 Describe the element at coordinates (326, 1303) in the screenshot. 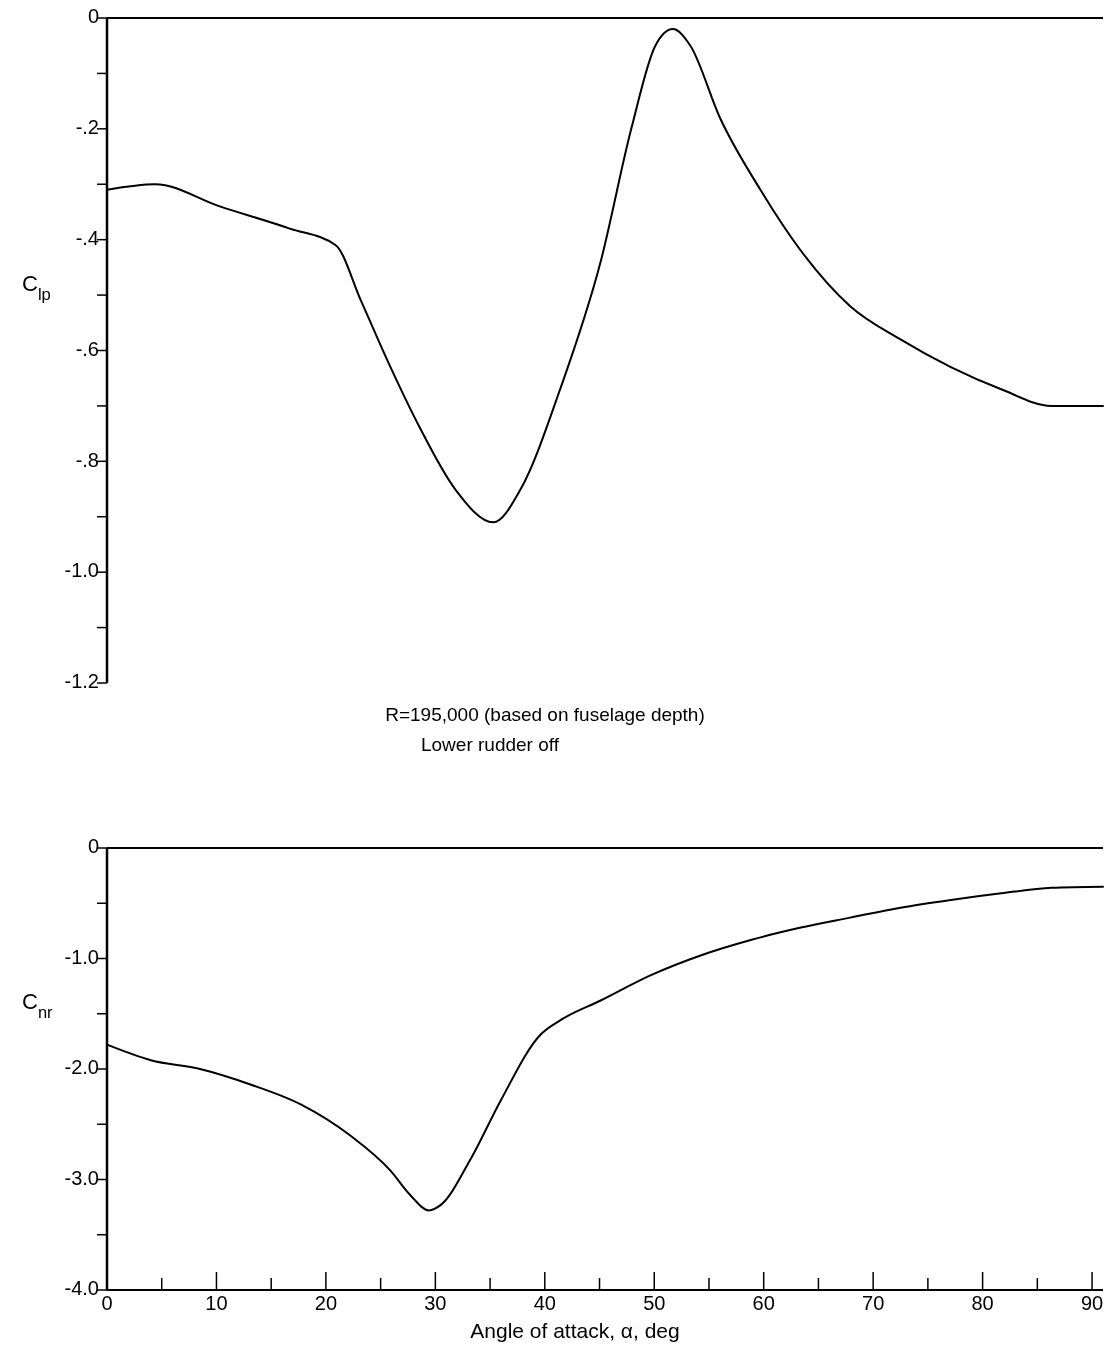

I see `x-tick-label: 20` at that location.